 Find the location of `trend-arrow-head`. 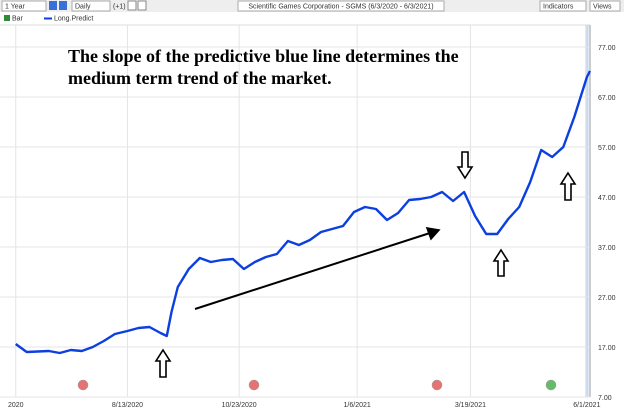

trend-arrow-head is located at coordinates (433, 233).